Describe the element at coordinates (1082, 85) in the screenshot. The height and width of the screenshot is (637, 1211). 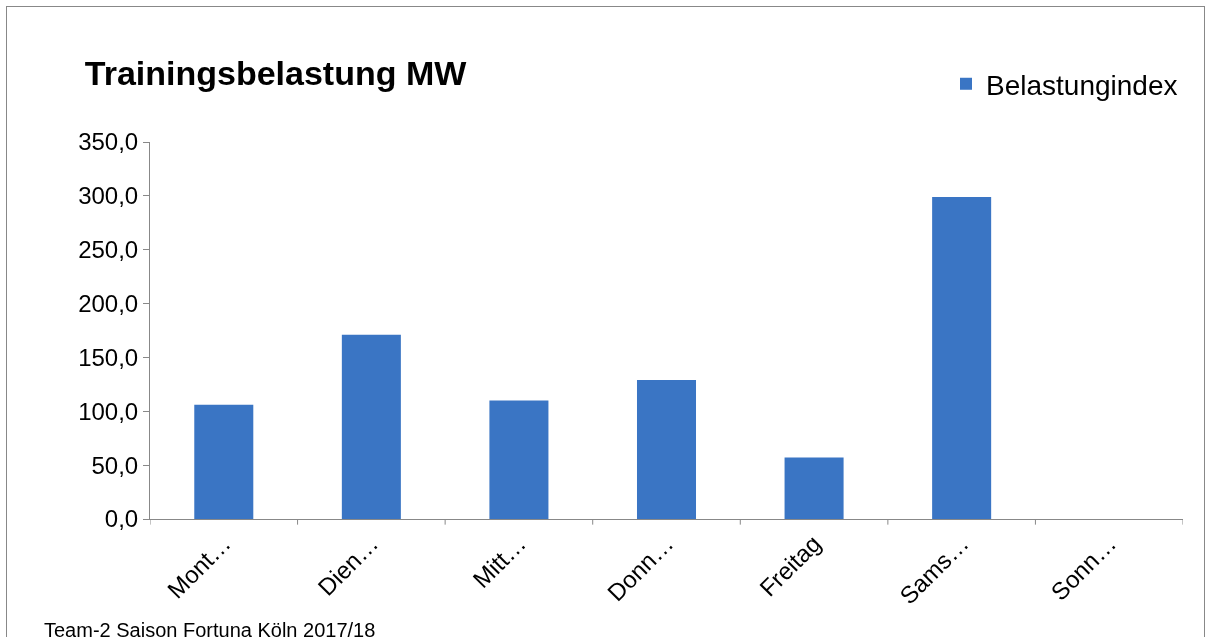
I see `legend-label: Belastungindex` at that location.